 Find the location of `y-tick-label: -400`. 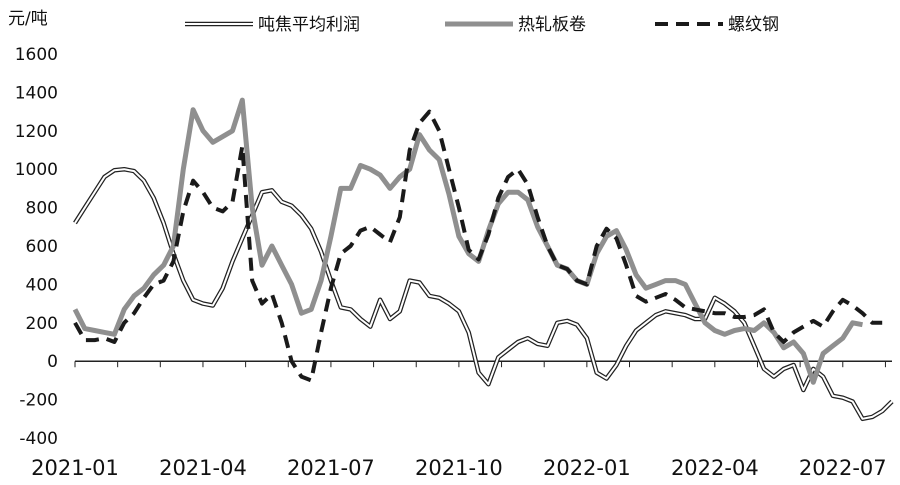

y-tick-label: -400 is located at coordinates (38, 439).